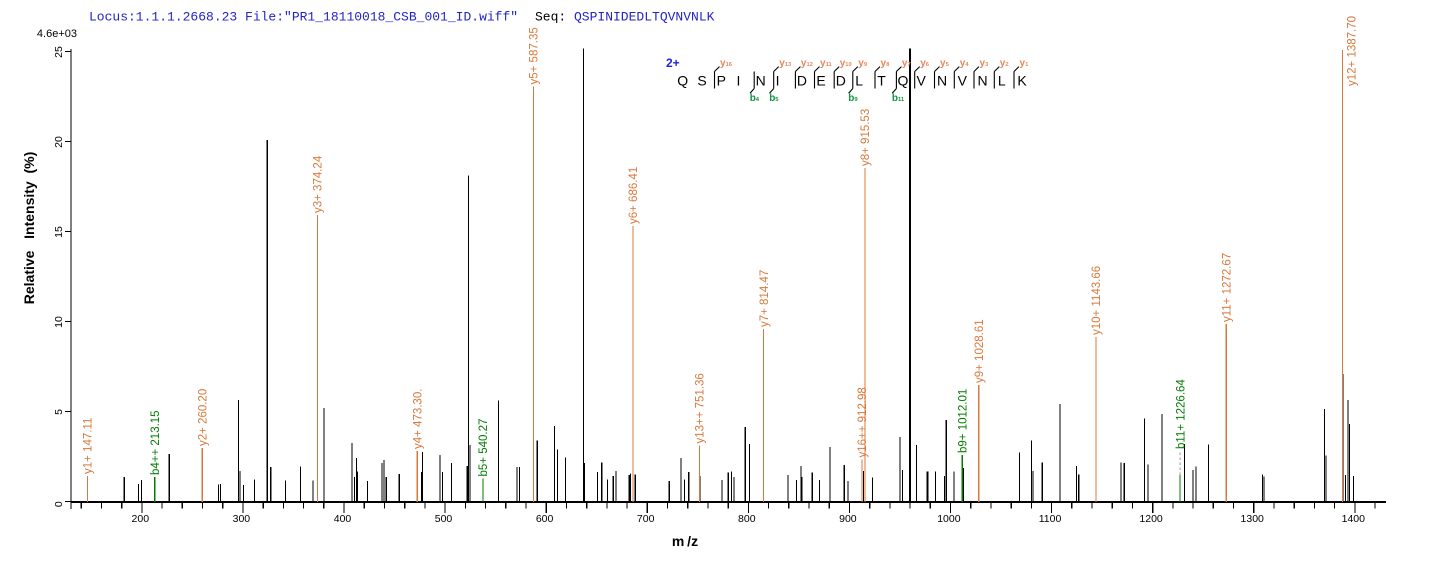 This screenshot has height=567, width=1436. What do you see at coordinates (820, 81) in the screenshot?
I see `svg-text: E` at bounding box center [820, 81].